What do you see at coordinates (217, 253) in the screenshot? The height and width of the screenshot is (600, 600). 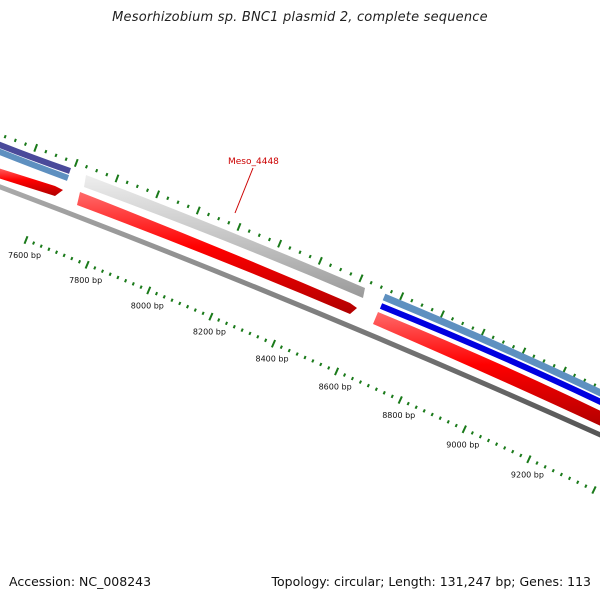 I see `red-gene-middle` at bounding box center [217, 253].